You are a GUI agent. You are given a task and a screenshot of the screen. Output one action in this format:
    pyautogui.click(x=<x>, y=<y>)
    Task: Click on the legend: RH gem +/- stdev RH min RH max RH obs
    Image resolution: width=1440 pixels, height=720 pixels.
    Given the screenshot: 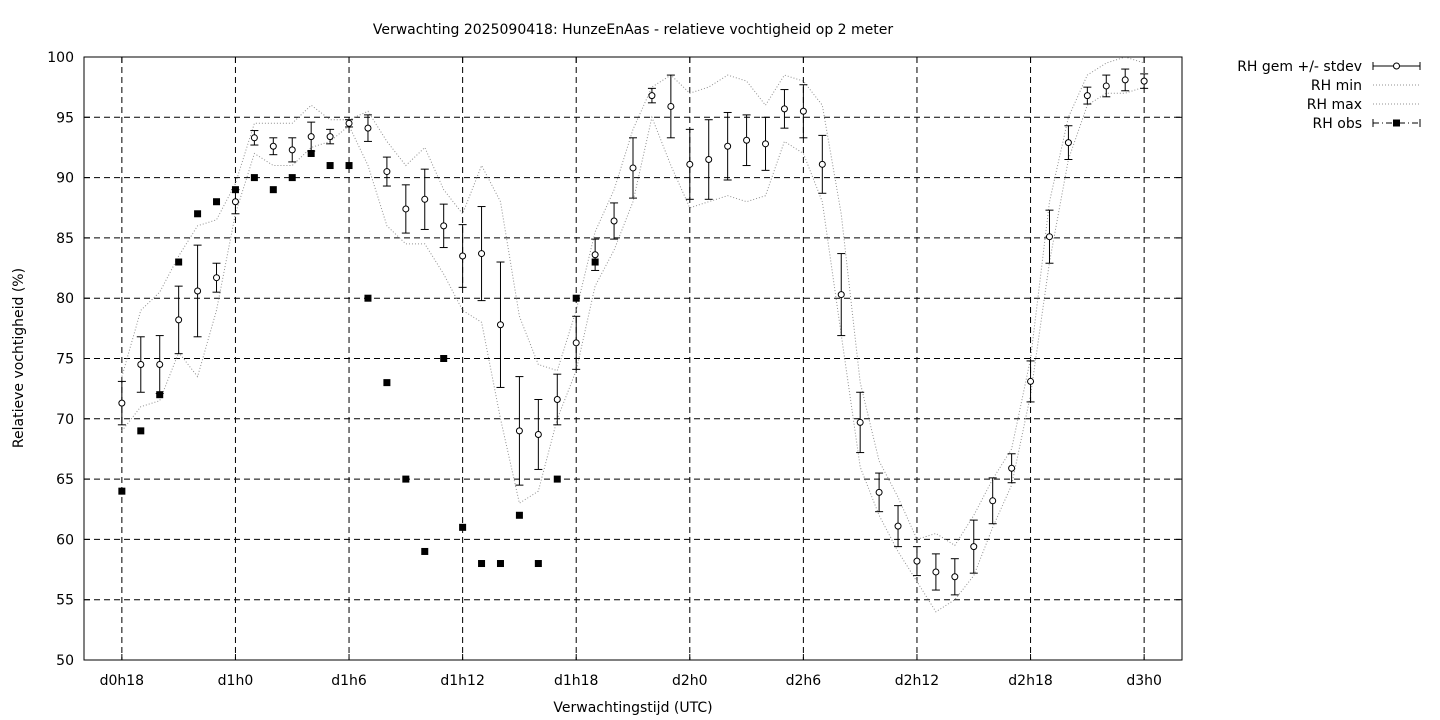 What is the action you would take?
    pyautogui.click(x=1329, y=95)
    